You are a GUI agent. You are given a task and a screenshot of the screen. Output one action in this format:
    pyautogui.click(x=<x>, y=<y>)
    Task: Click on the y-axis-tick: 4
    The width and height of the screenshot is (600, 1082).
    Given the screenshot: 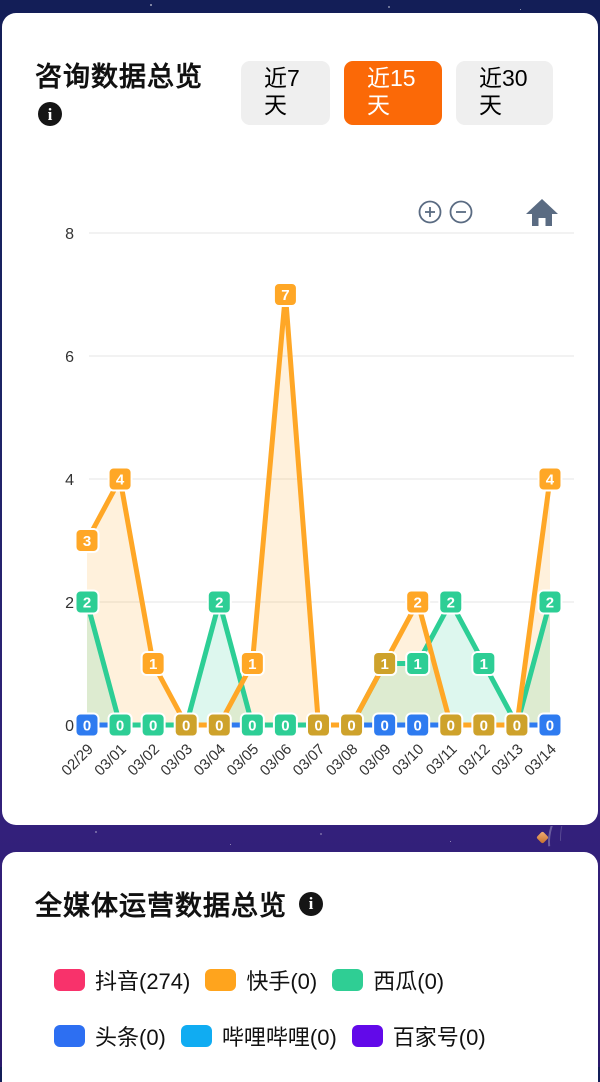 What is the action you would take?
    pyautogui.click(x=69, y=480)
    